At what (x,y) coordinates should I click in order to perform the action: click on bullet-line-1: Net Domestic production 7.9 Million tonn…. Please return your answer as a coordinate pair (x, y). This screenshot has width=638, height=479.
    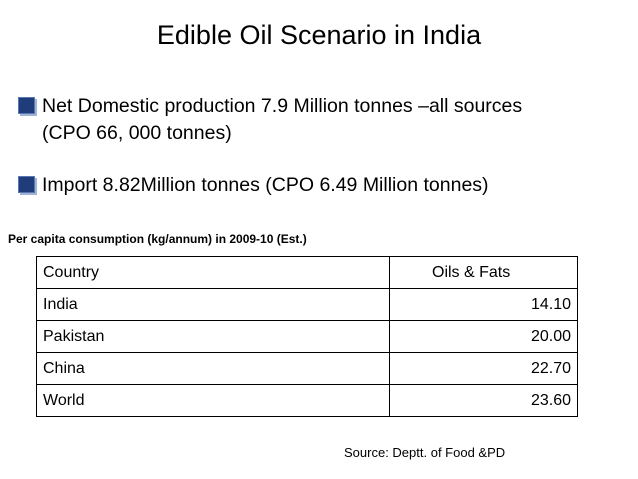
    Looking at the image, I should click on (282, 106).